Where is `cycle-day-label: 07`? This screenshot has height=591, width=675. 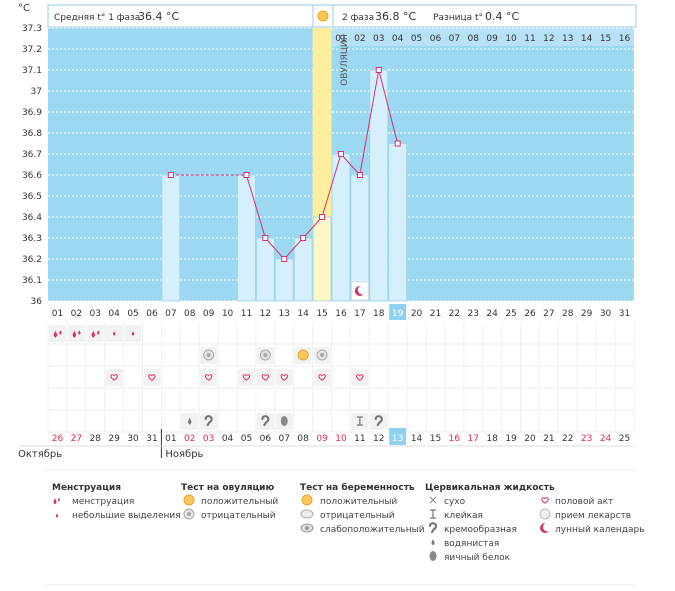
cycle-day-label: 07 is located at coordinates (170, 314).